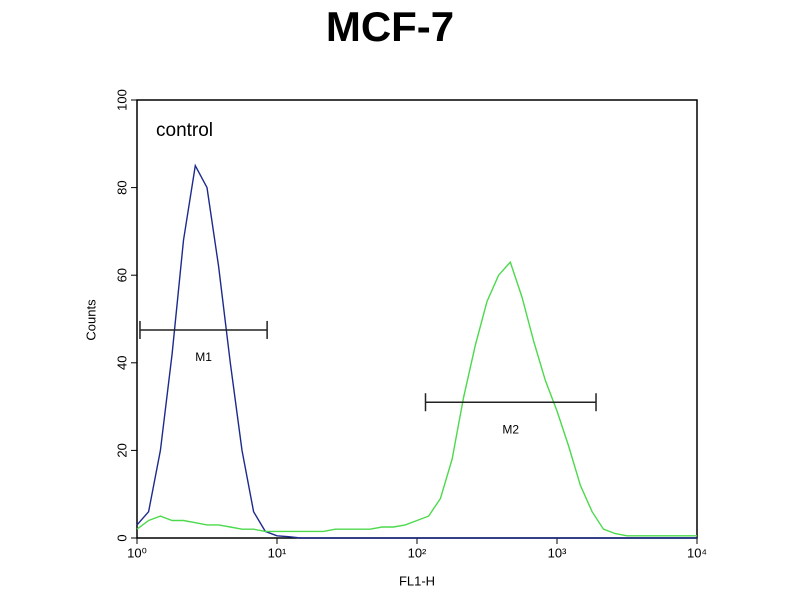 The height and width of the screenshot is (600, 800). I want to click on chart-title: MCF-7, so click(390, 26).